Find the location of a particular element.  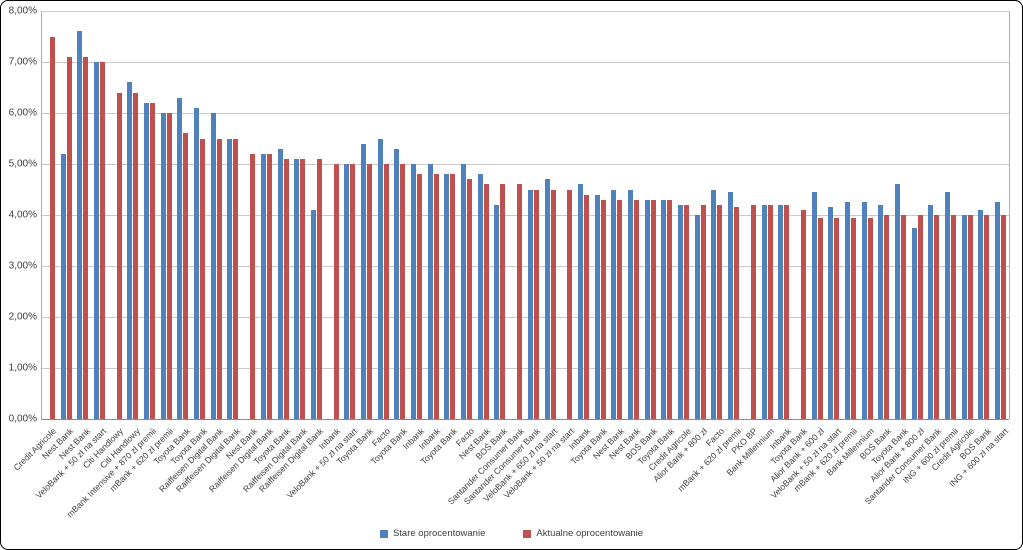

y-tick-label: 4,00% is located at coordinates (22, 215).